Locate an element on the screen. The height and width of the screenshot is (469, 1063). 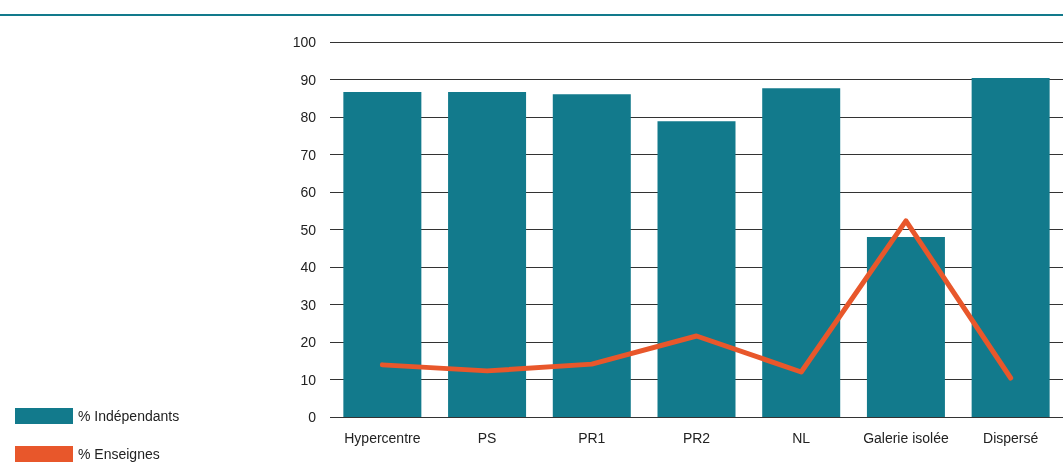
x-tick-label: PR2 is located at coordinates (696, 438).